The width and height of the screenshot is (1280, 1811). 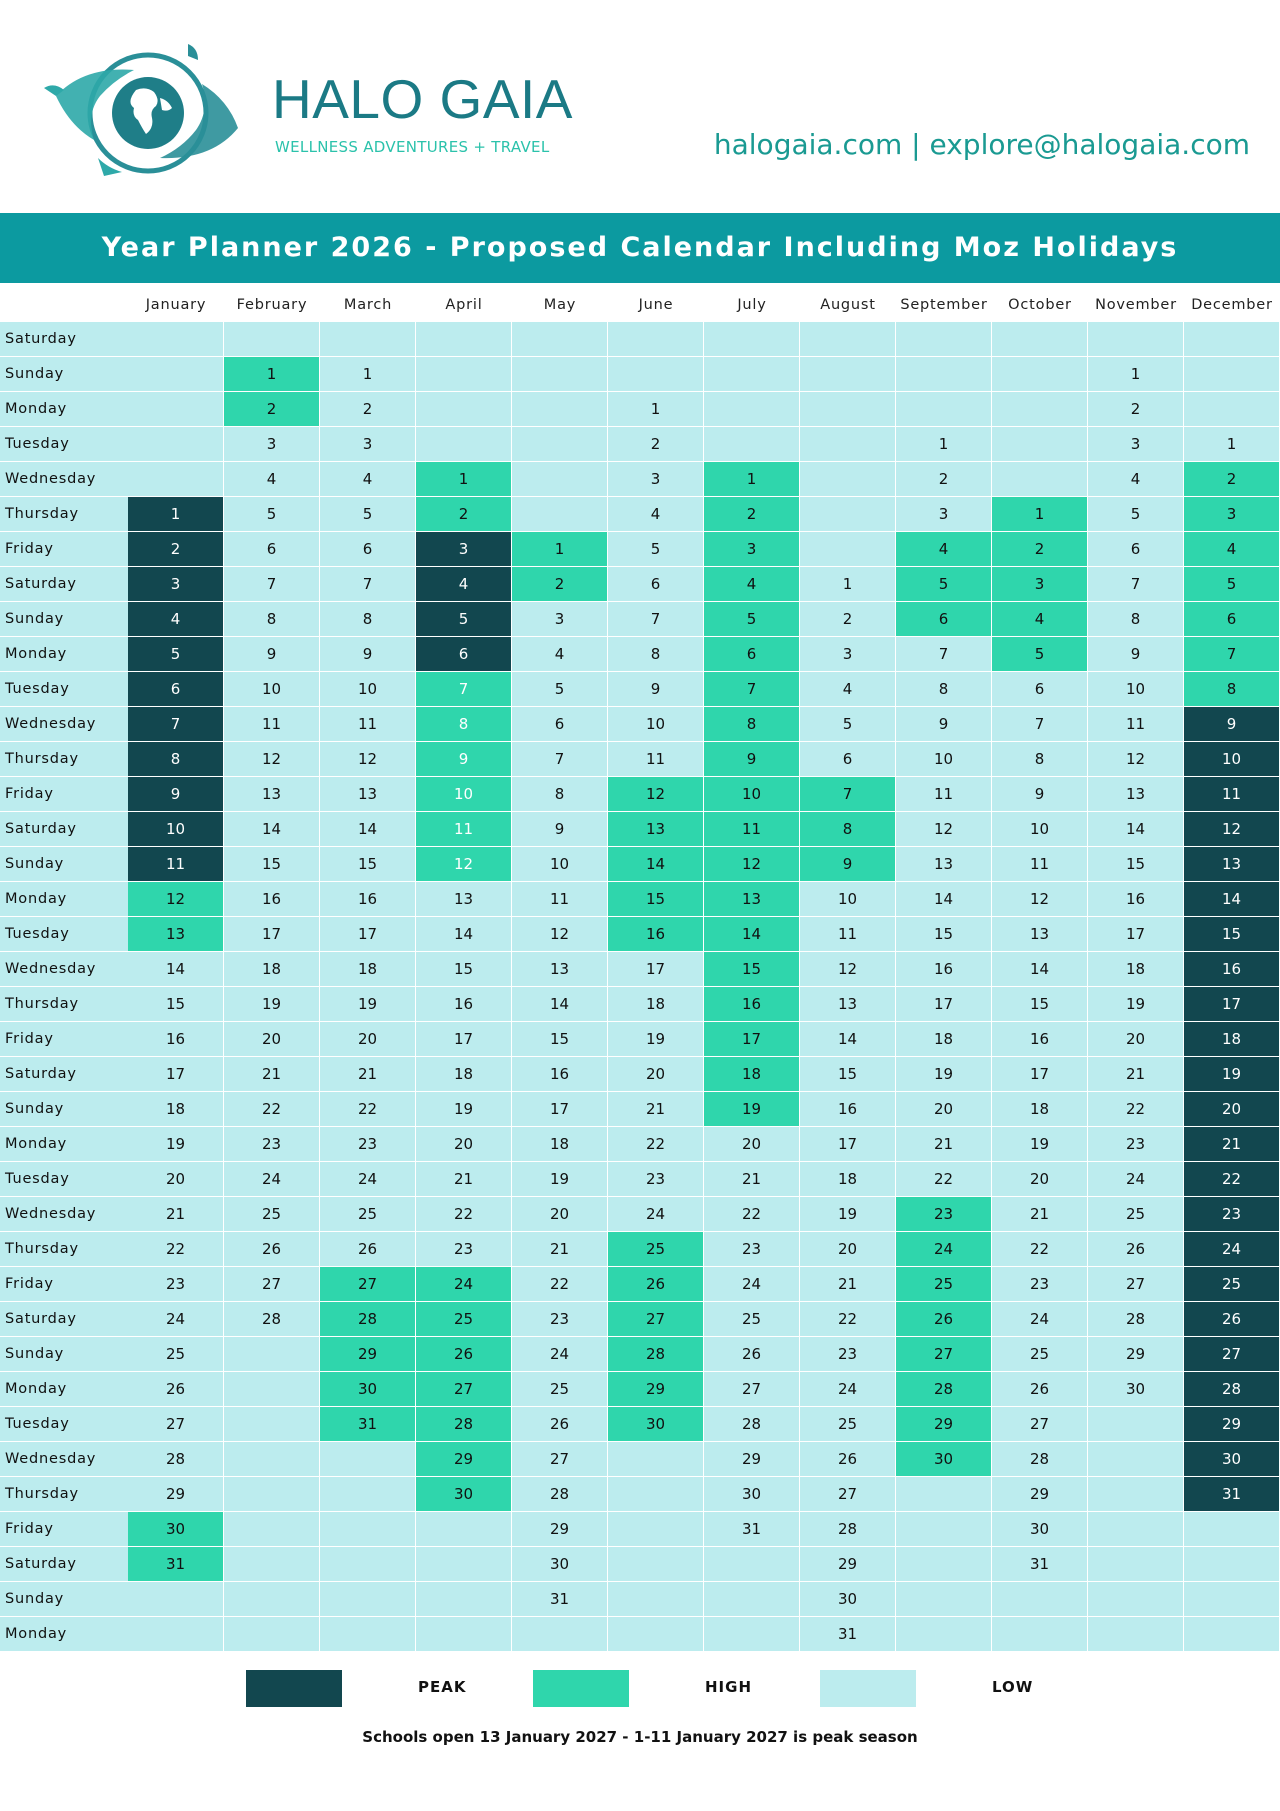 What do you see at coordinates (64, 899) in the screenshot?
I see `weekday-label: Monday` at bounding box center [64, 899].